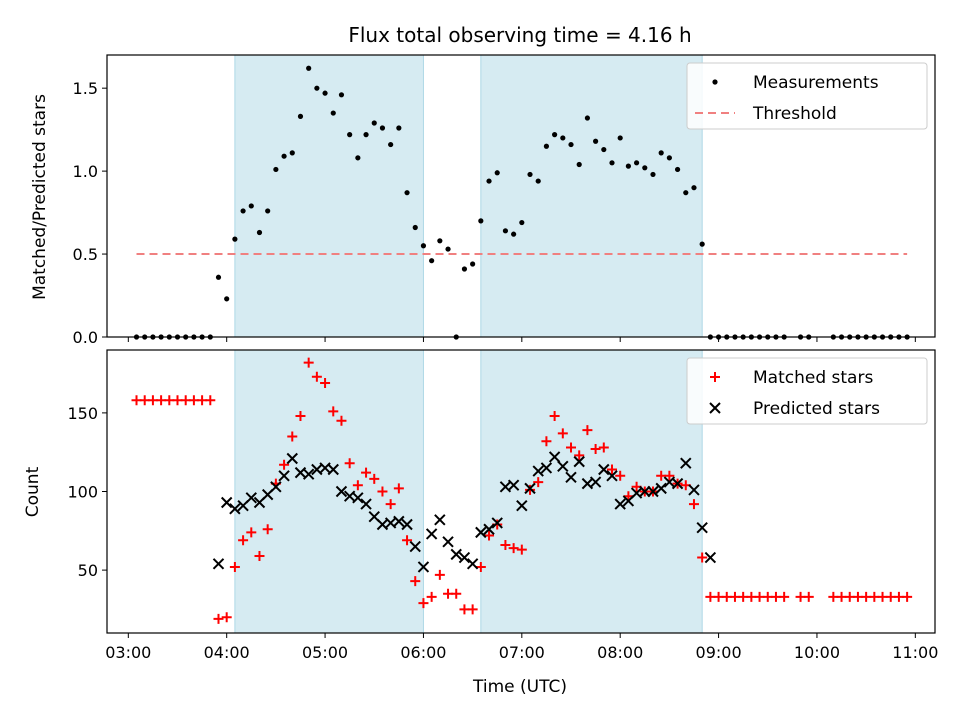 This screenshot has height=720, width=960. I want to click on bottom-legend: Matched stars Predicted stars, so click(807, 391).